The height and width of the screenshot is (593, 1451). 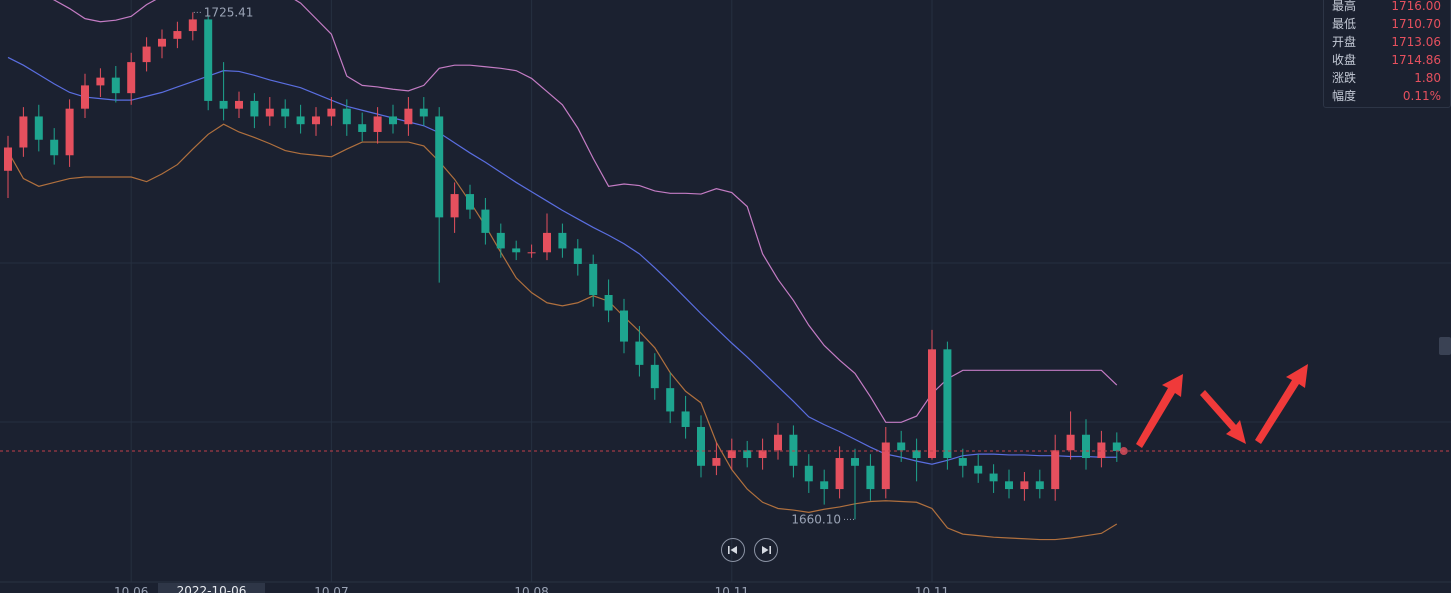 I want to click on next-button, so click(x=766, y=550).